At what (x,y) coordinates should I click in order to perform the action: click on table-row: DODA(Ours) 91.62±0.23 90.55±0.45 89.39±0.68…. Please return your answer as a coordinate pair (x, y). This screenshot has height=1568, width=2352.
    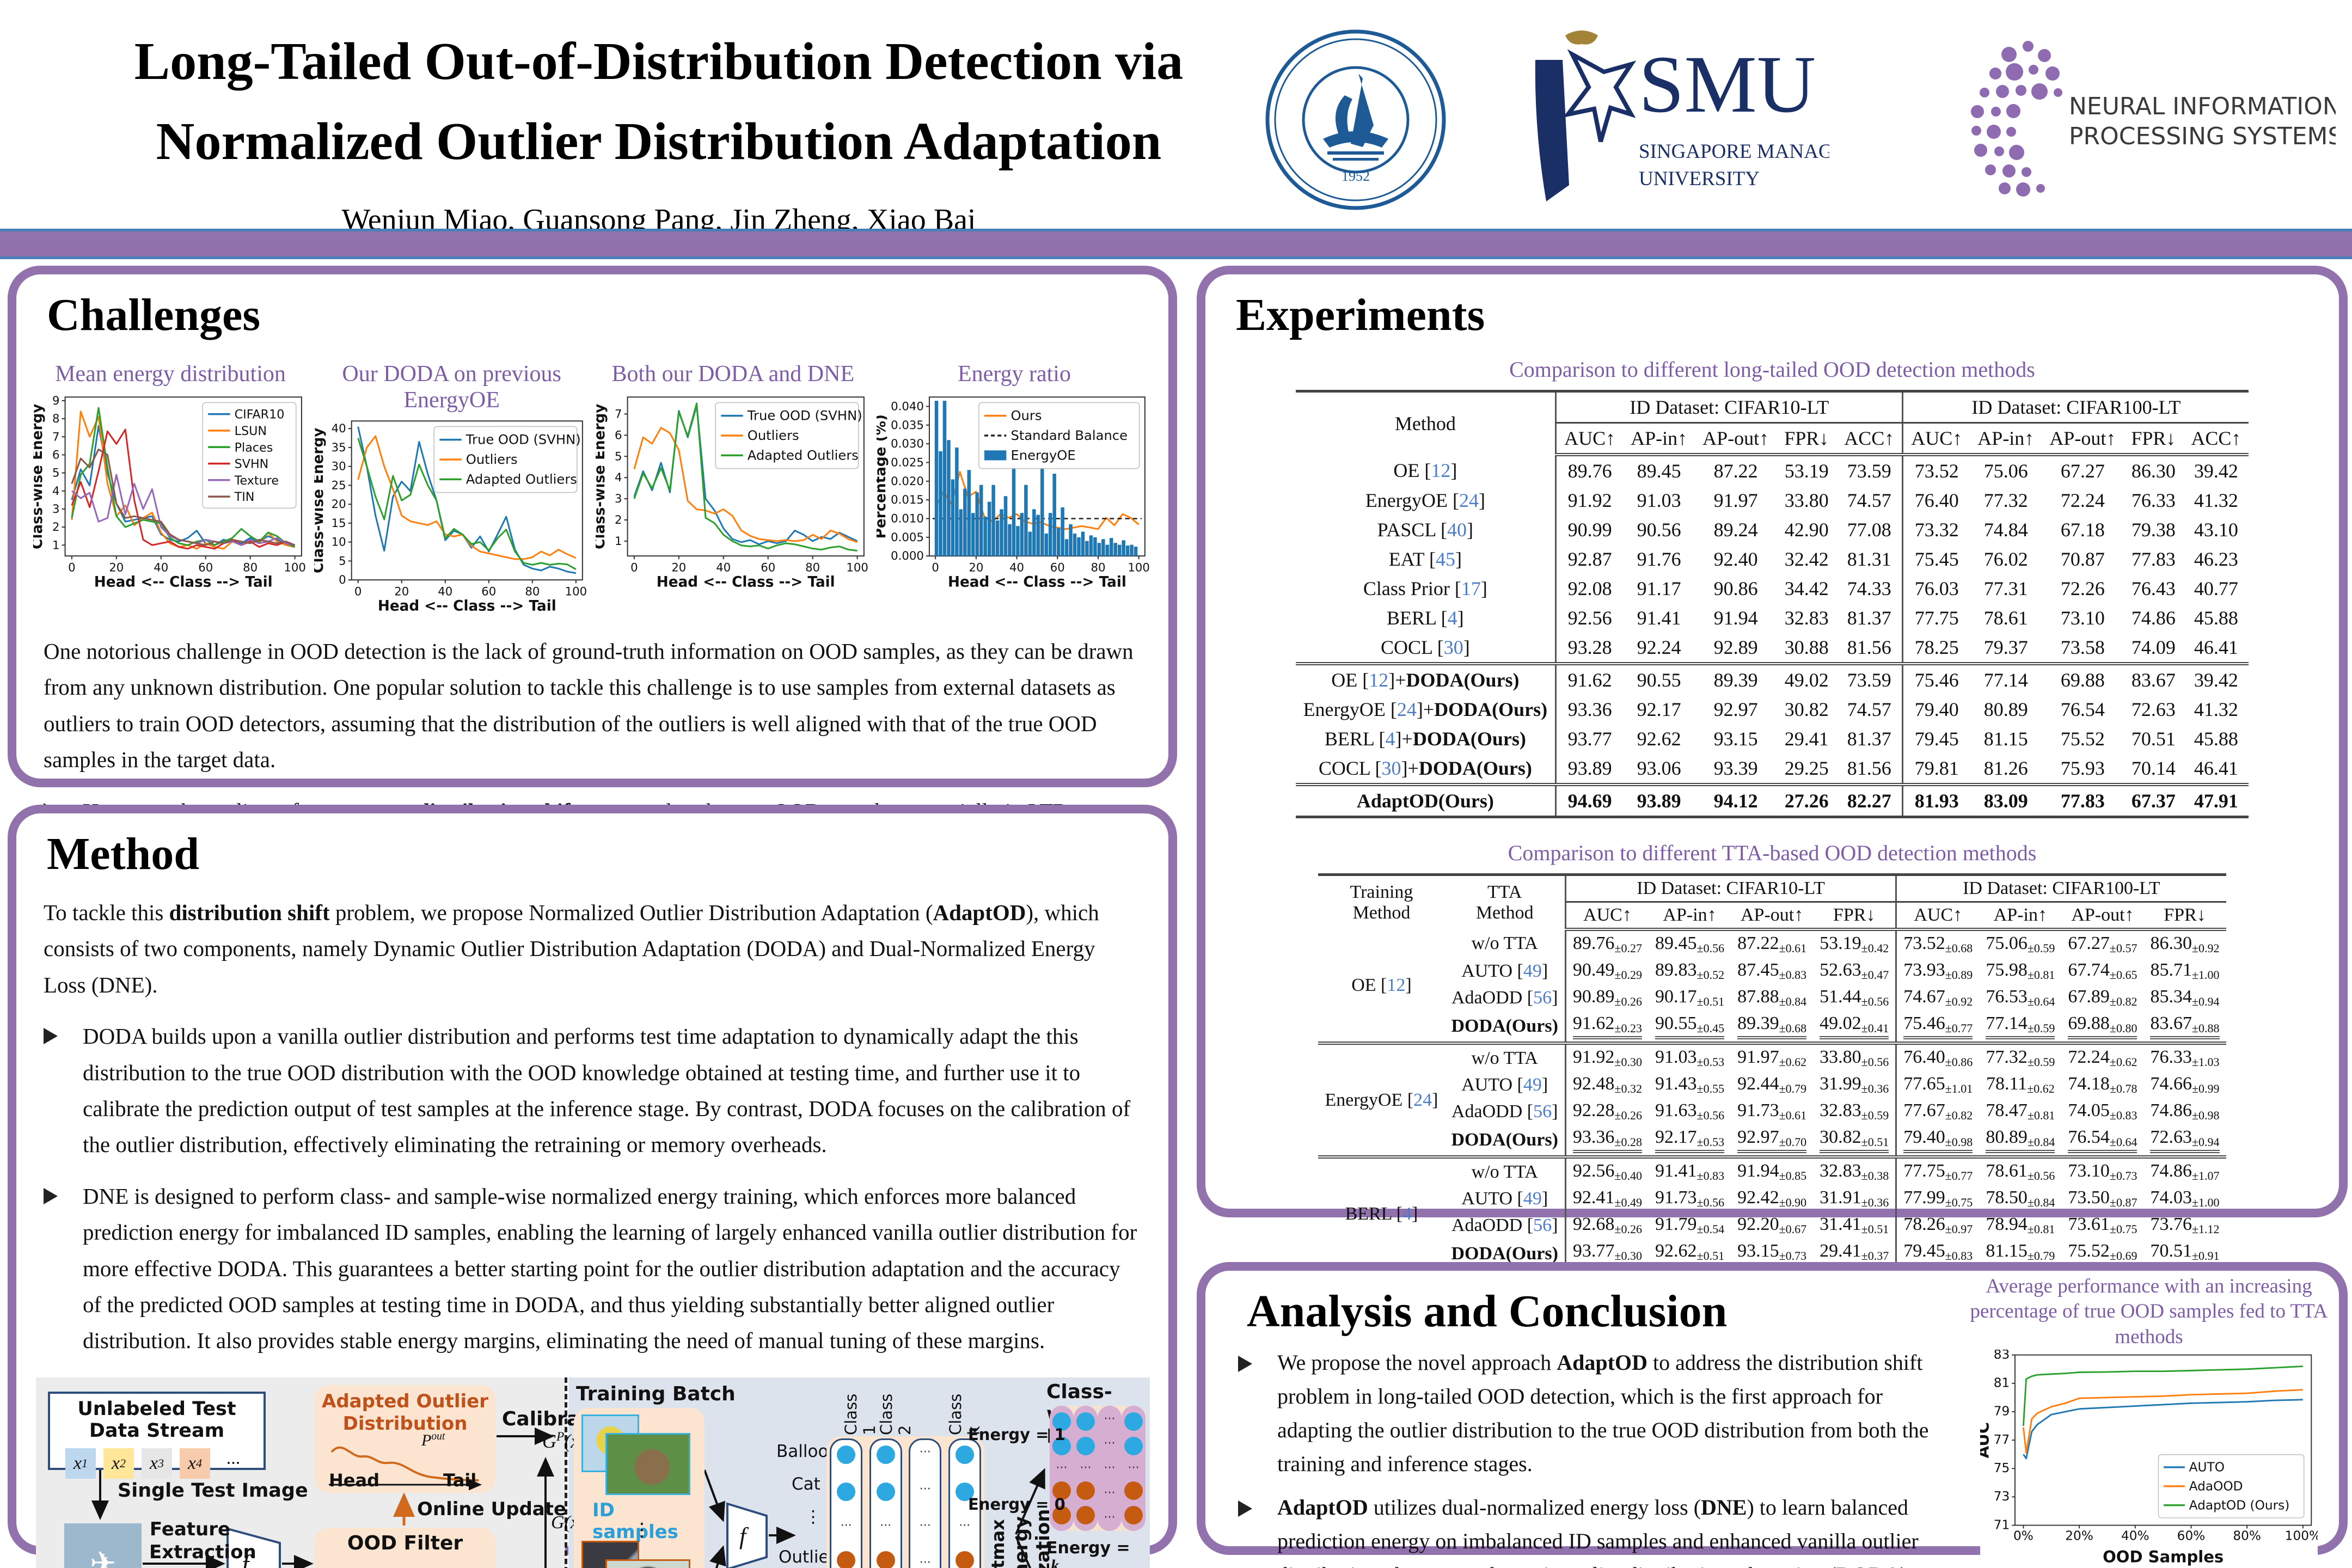
    Looking at the image, I should click on (1772, 1027).